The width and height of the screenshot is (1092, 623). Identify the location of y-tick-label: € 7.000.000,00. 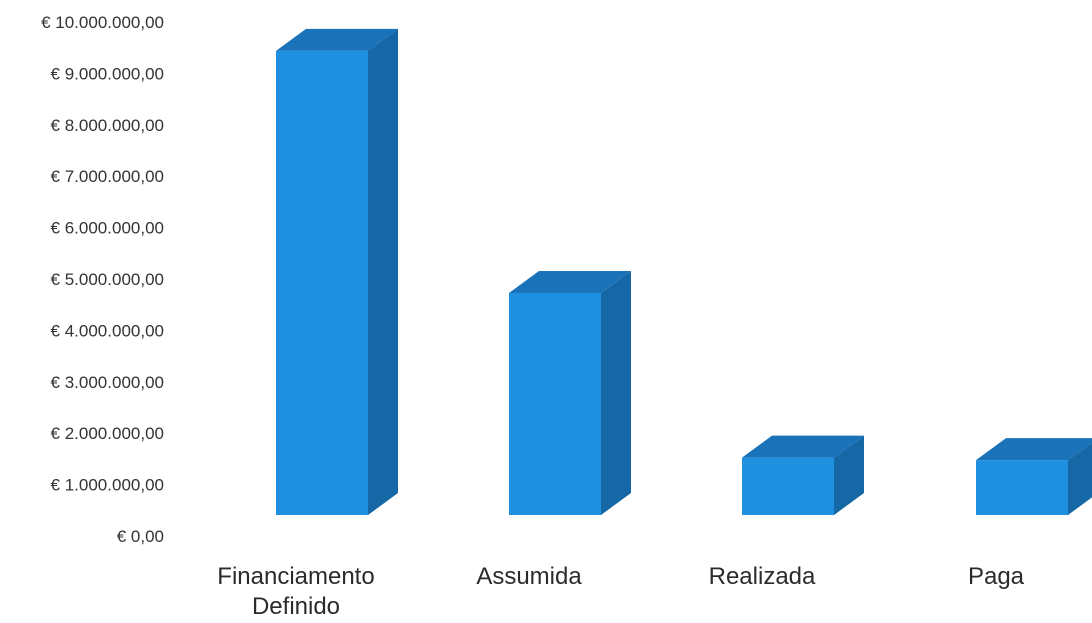
(107, 176).